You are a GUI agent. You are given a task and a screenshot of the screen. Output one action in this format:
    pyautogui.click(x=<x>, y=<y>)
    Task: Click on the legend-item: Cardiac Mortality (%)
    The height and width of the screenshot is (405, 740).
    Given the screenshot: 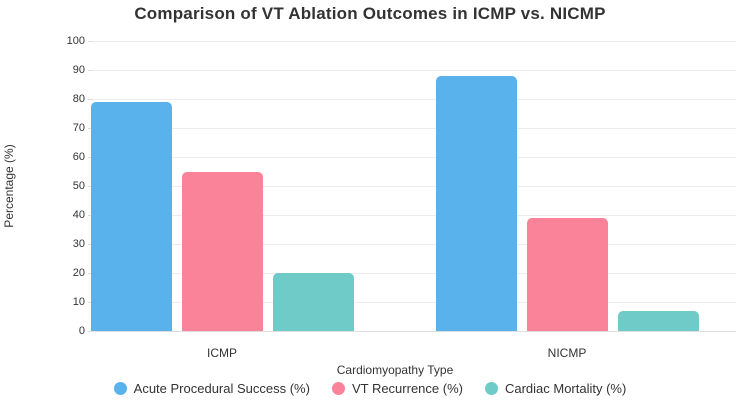 What is the action you would take?
    pyautogui.click(x=555, y=388)
    